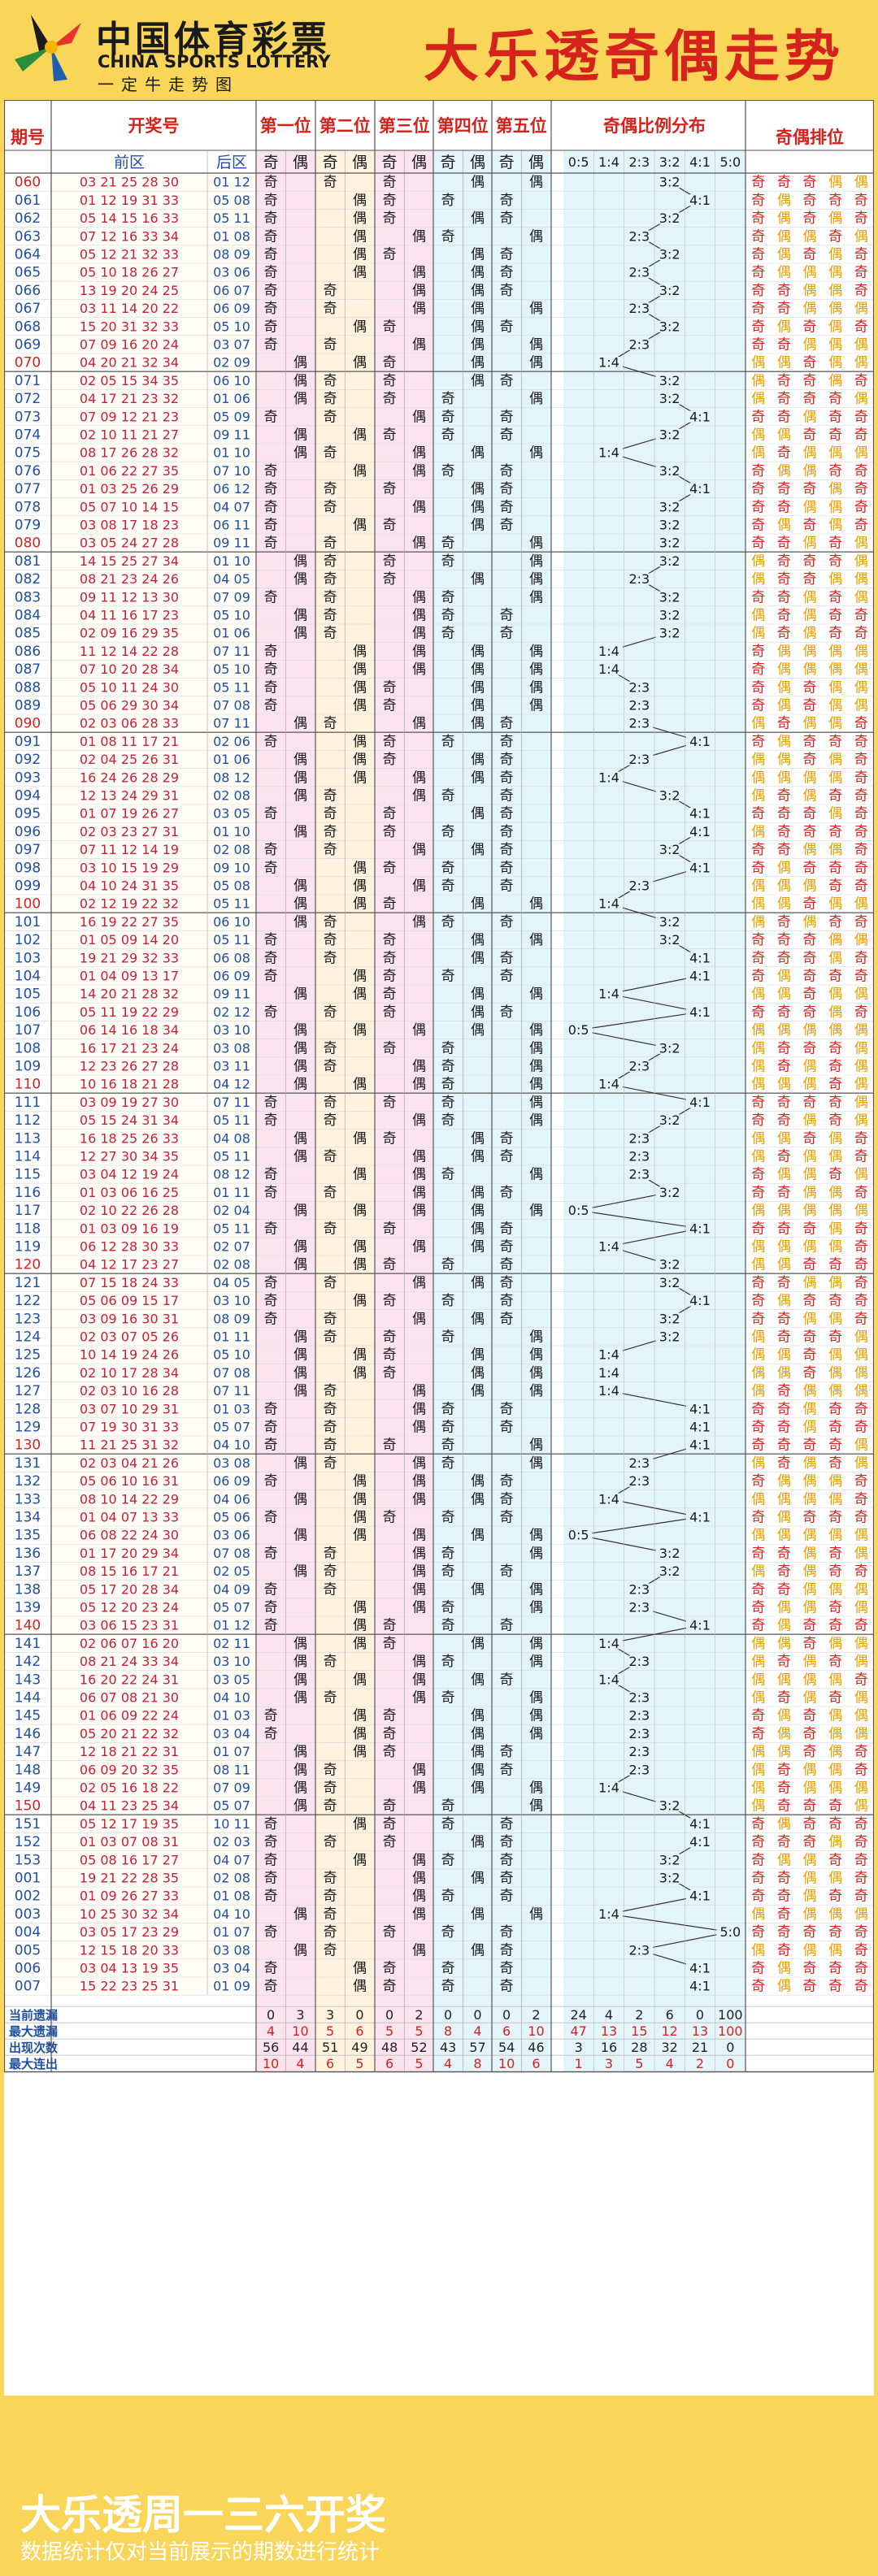 The height and width of the screenshot is (2576, 878). Describe the element at coordinates (28, 597) in the screenshot. I see `row-period: 083` at that location.